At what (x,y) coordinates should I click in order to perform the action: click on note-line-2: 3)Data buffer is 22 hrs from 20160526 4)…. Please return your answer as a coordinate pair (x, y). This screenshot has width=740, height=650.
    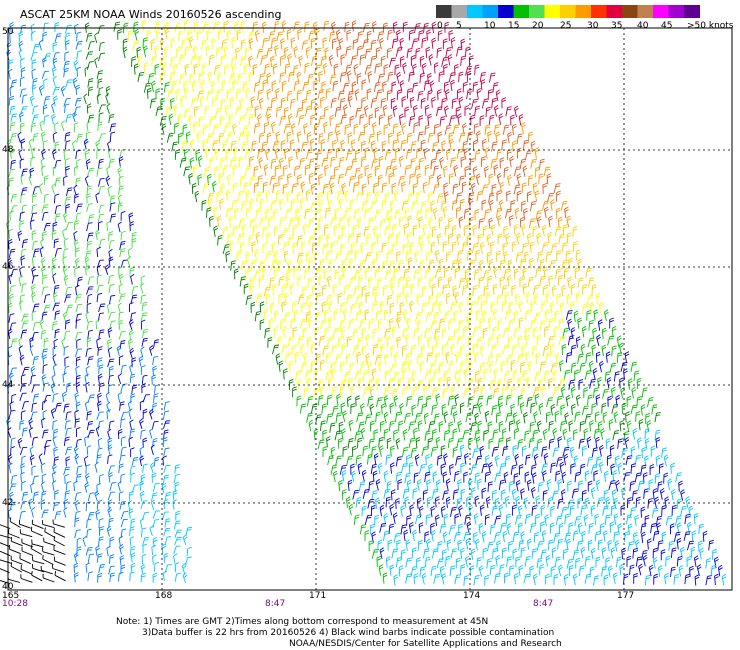
    Looking at the image, I should click on (348, 633).